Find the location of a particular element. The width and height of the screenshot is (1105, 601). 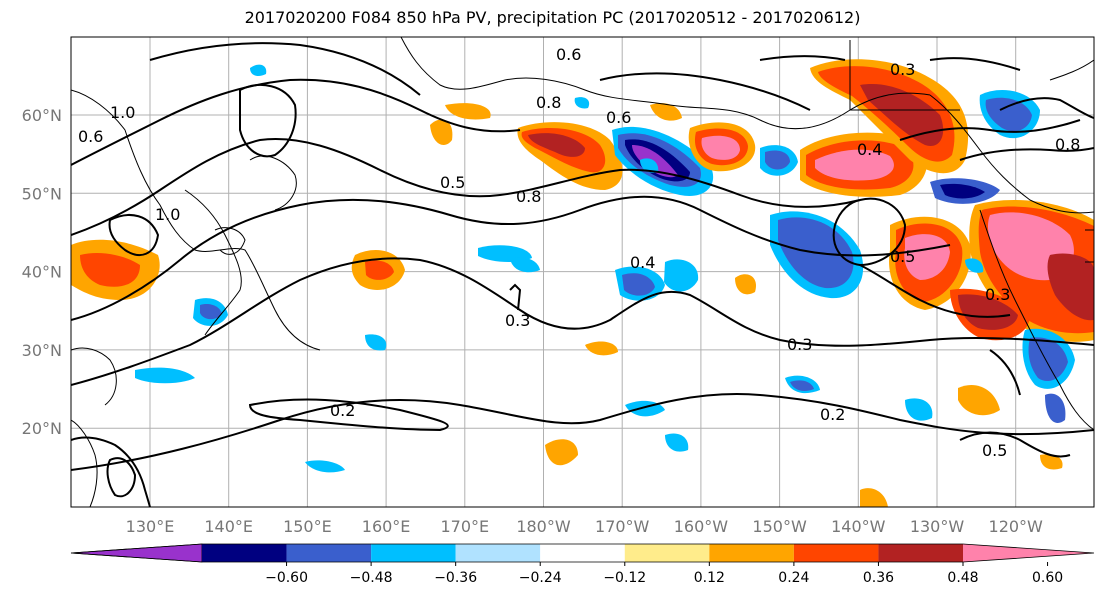

colorbar-label: 0.36 is located at coordinates (878, 578).